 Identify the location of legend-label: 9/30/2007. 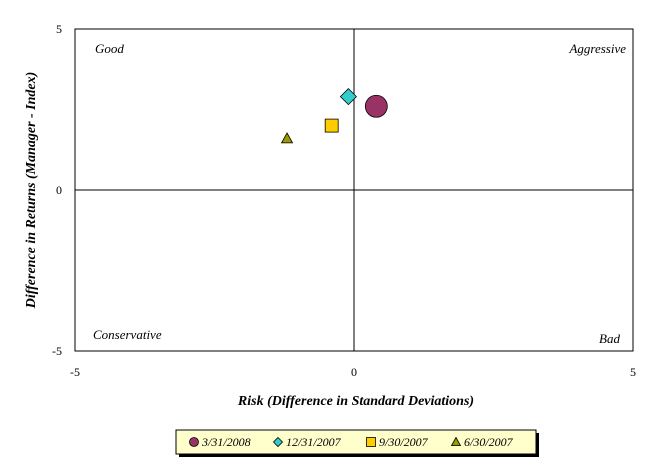
(404, 442).